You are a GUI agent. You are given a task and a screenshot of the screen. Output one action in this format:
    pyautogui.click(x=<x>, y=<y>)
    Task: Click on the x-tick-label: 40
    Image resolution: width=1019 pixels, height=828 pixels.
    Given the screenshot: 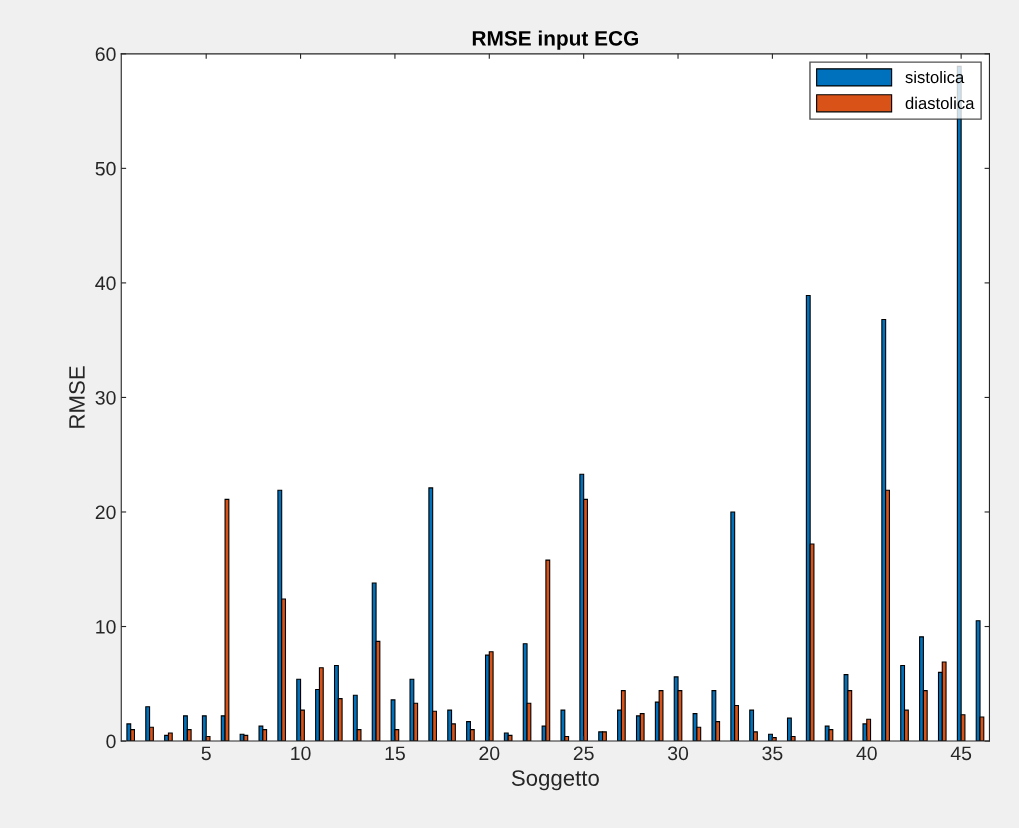 What is the action you would take?
    pyautogui.click(x=866, y=753)
    